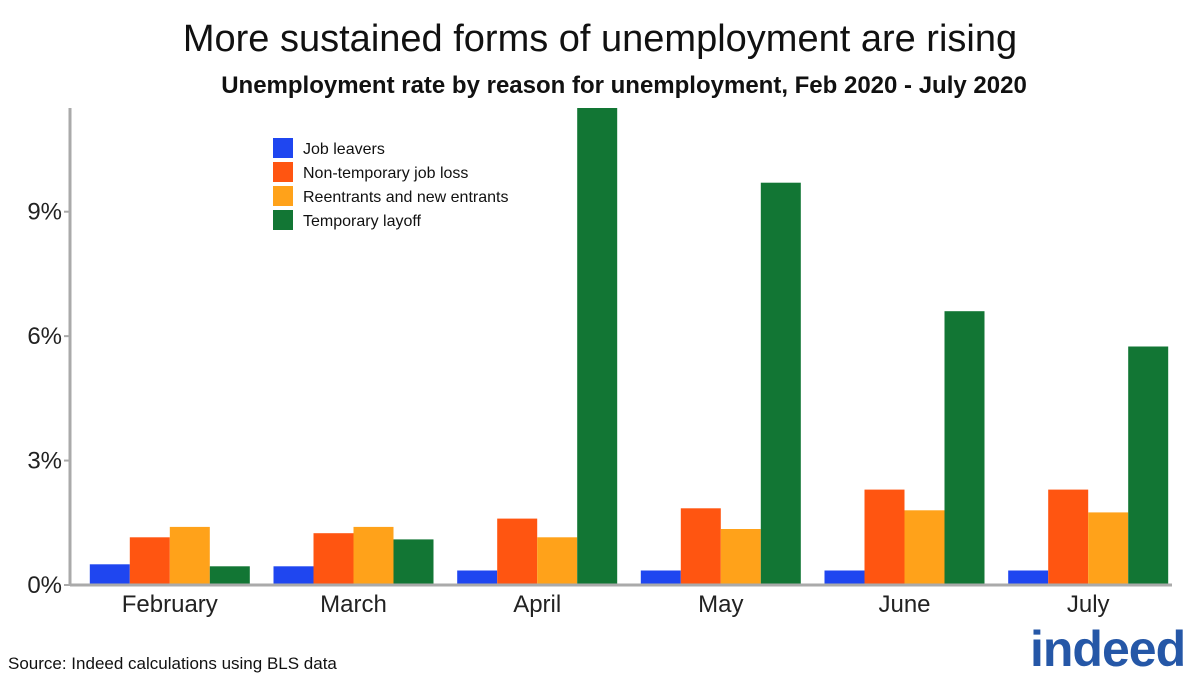  What do you see at coordinates (557, 561) in the screenshot?
I see `bar-april-reentrants-and-new-entrants` at bounding box center [557, 561].